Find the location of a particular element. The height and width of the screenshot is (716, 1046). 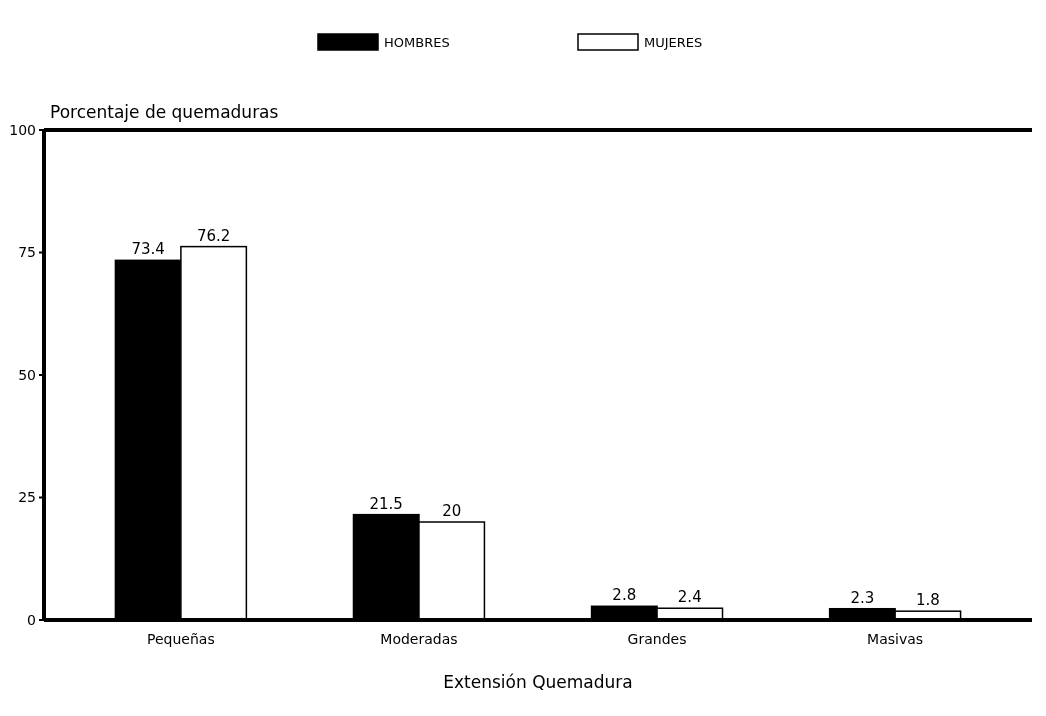

legend-label: MUJERES is located at coordinates (673, 42).